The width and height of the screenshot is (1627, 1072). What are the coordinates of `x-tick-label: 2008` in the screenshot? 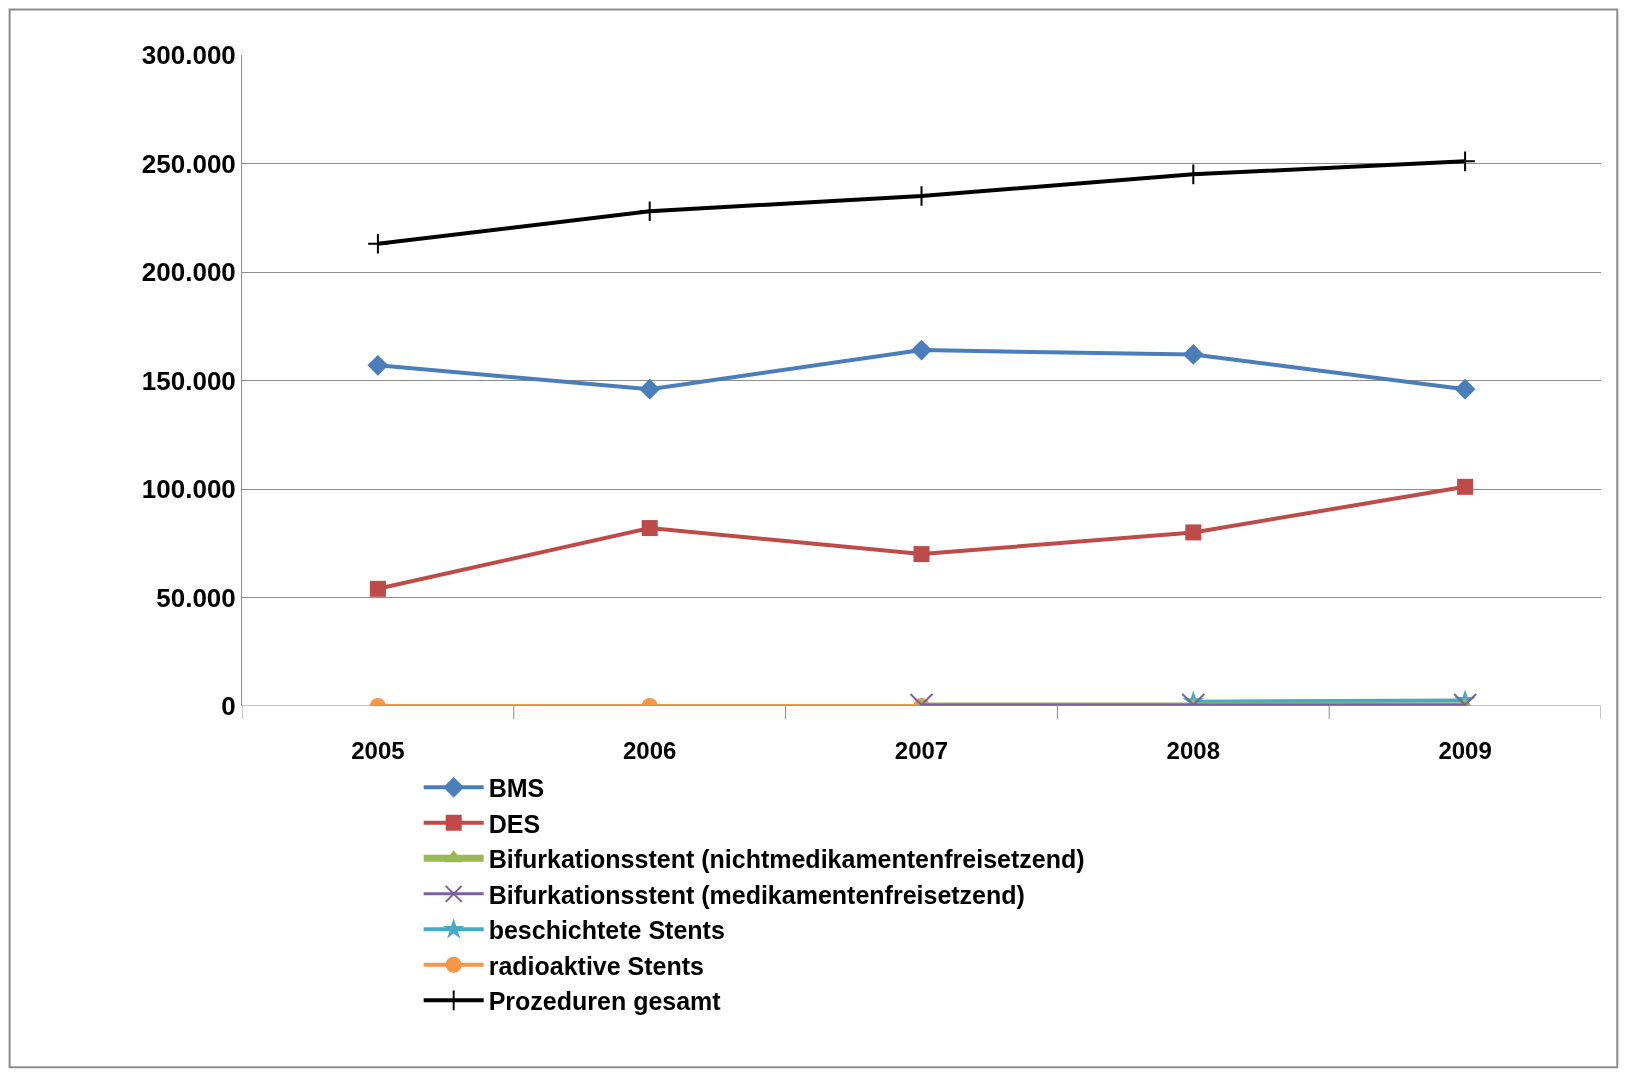 It's located at (1193, 750).